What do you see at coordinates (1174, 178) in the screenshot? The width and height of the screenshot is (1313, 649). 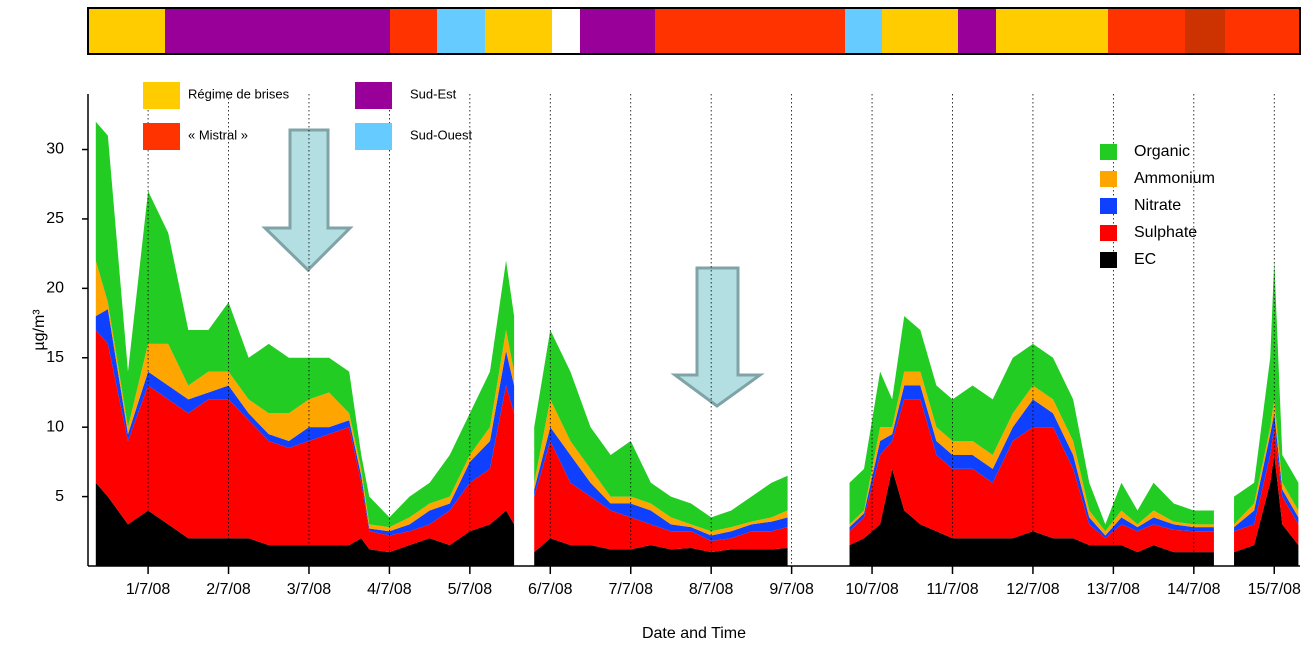 I see `legend-label: Ammonium` at bounding box center [1174, 178].